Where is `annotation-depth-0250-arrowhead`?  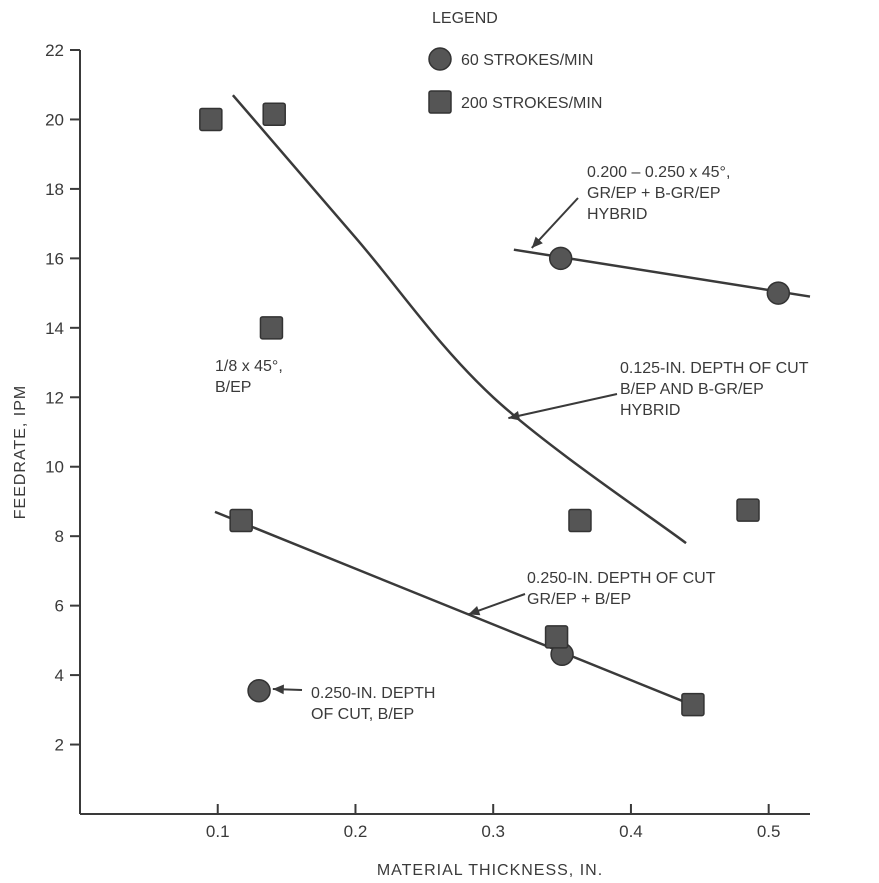 annotation-depth-0250-arrowhead is located at coordinates (474, 611).